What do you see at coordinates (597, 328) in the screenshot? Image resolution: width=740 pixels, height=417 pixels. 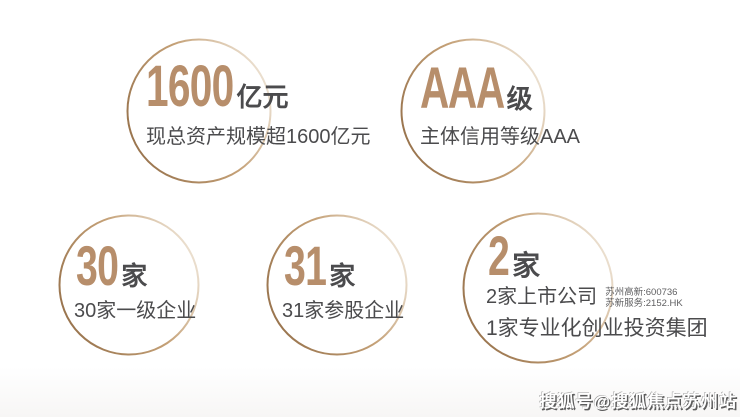 I see `stat-description-line2: 1家专业化创业投资集团` at bounding box center [597, 328].